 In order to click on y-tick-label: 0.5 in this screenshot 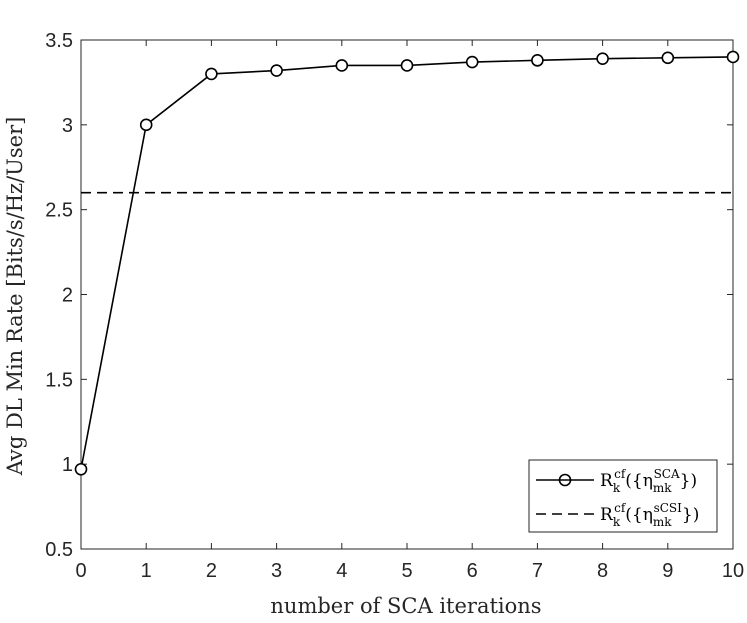, I will do `click(59, 550)`.